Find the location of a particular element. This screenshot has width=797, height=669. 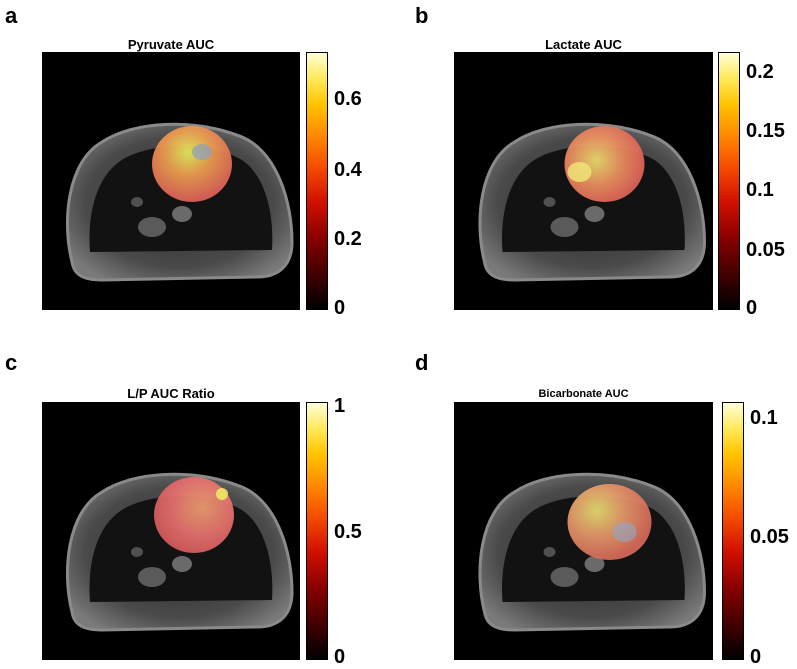

colorbar-tick: 0.4 is located at coordinates (348, 170).